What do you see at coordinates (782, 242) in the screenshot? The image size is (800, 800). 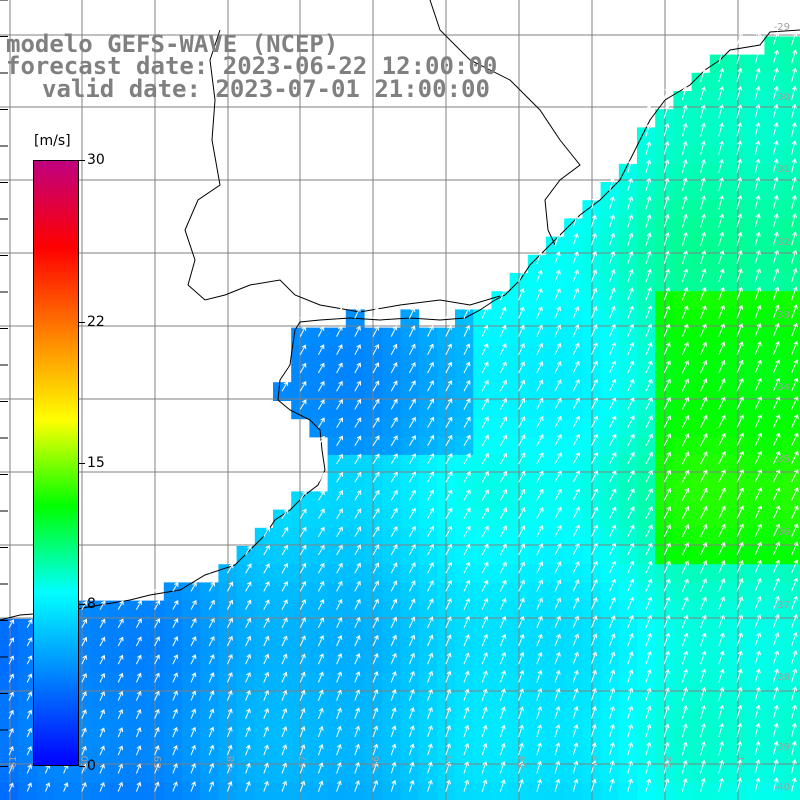 I see `latitude-label: -32` at bounding box center [782, 242].